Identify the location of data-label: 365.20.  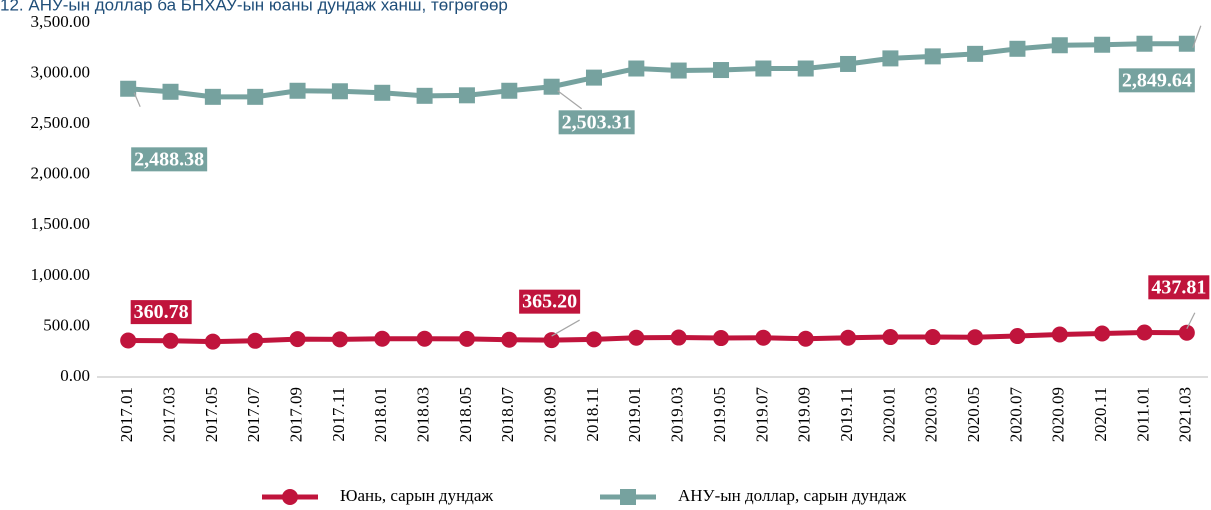
(550, 301).